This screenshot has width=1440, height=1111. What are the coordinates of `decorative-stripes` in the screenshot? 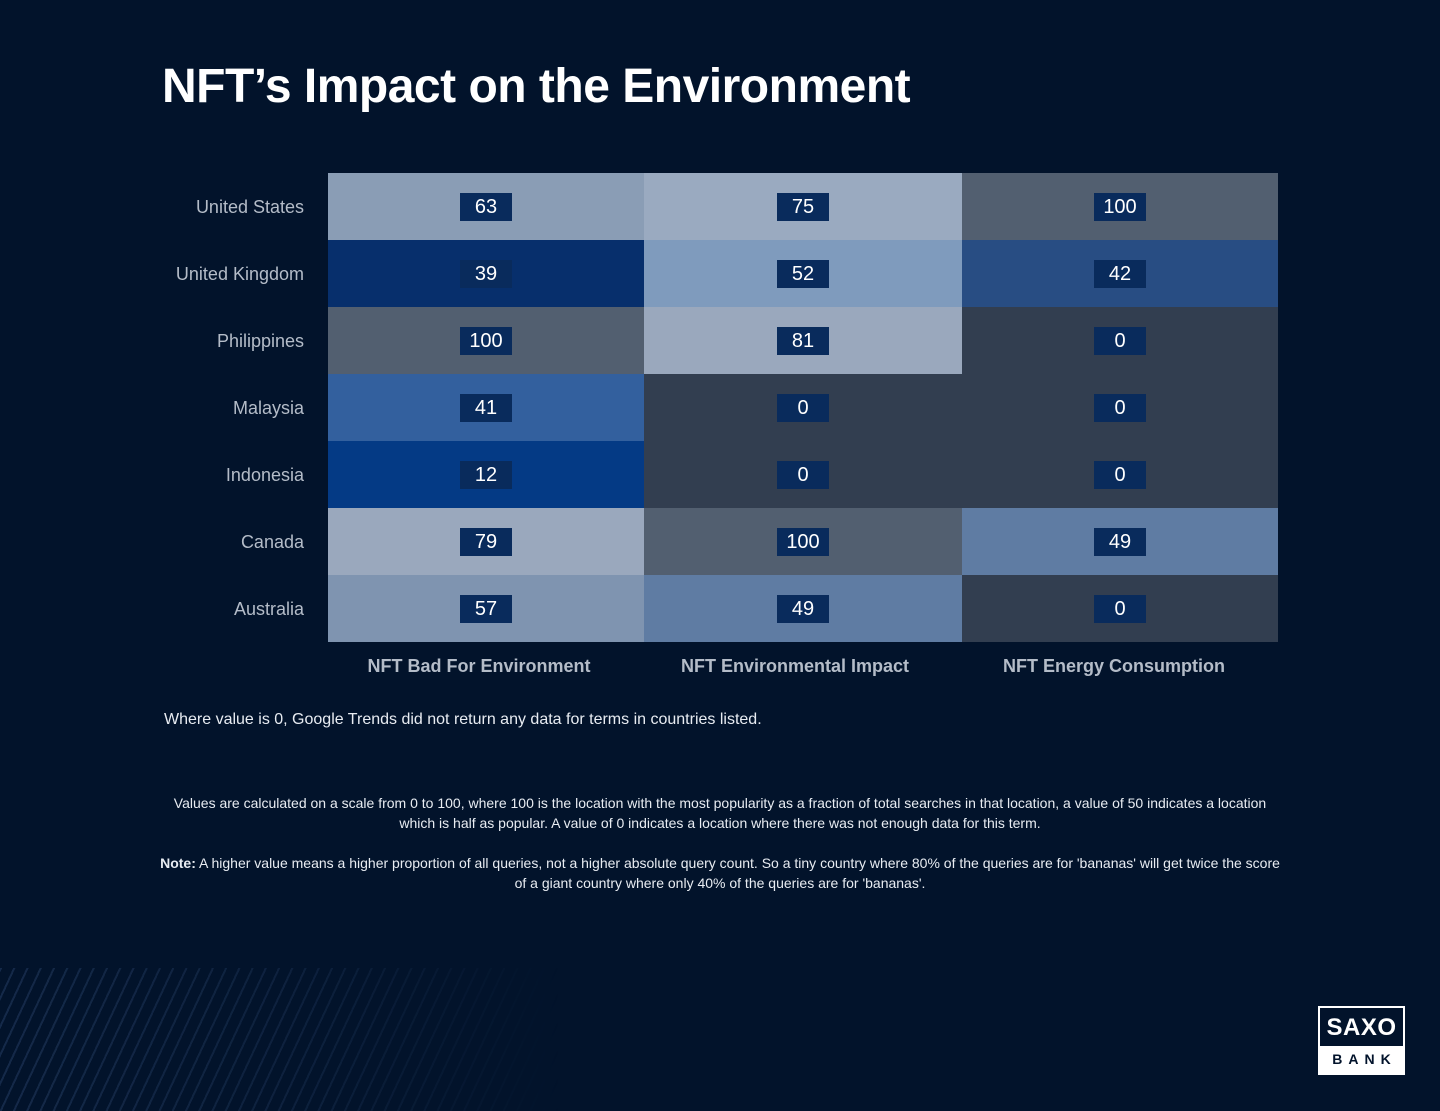 It's located at (280, 1039).